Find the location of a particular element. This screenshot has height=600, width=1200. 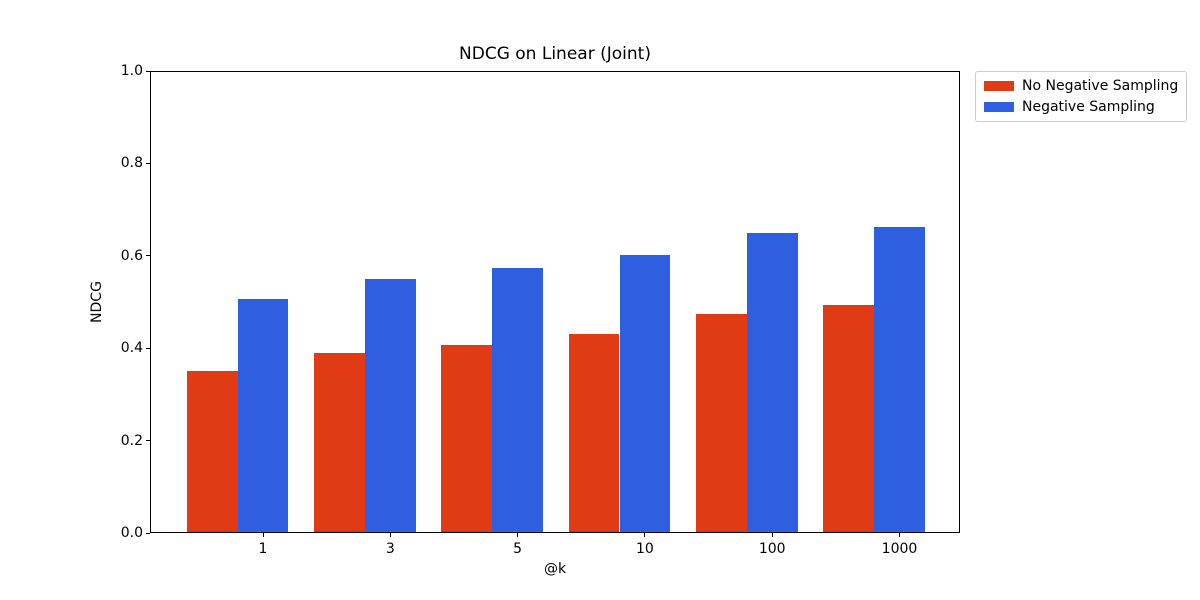

x-tick-label: 3 is located at coordinates (390, 549).